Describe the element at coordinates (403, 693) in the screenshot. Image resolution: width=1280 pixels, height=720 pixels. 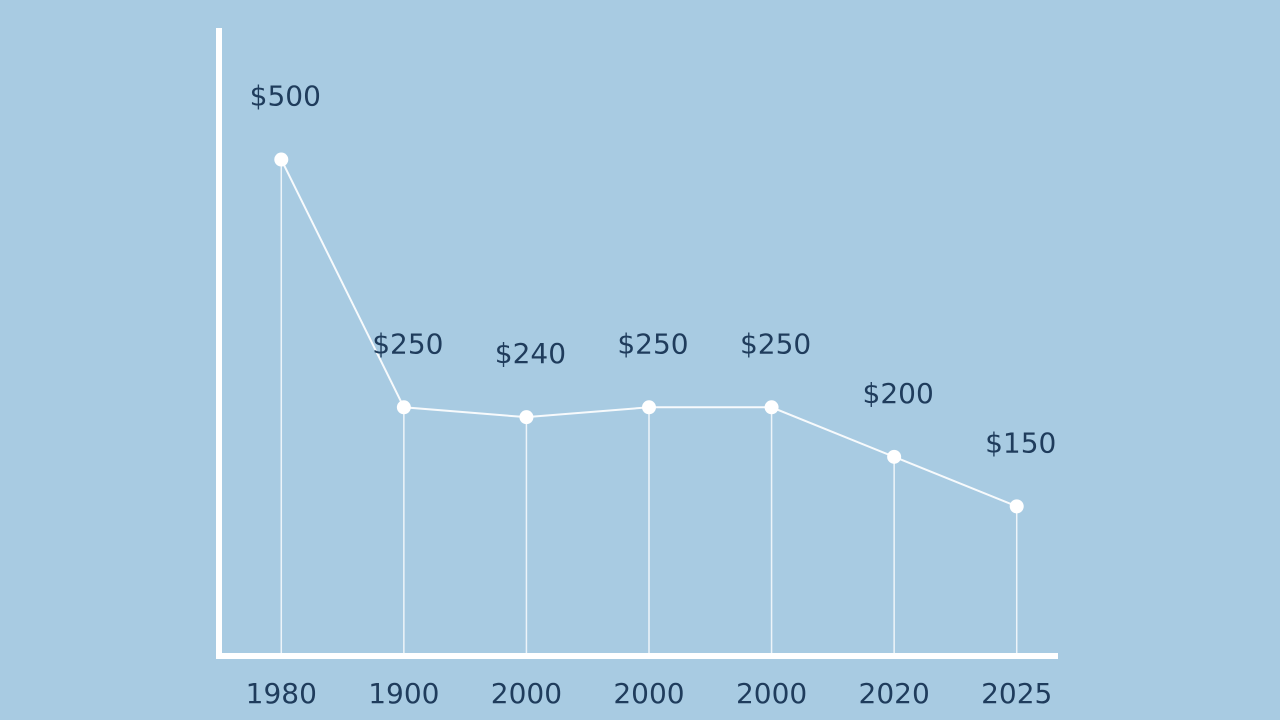
I see `x-tick-label: 1900` at that location.